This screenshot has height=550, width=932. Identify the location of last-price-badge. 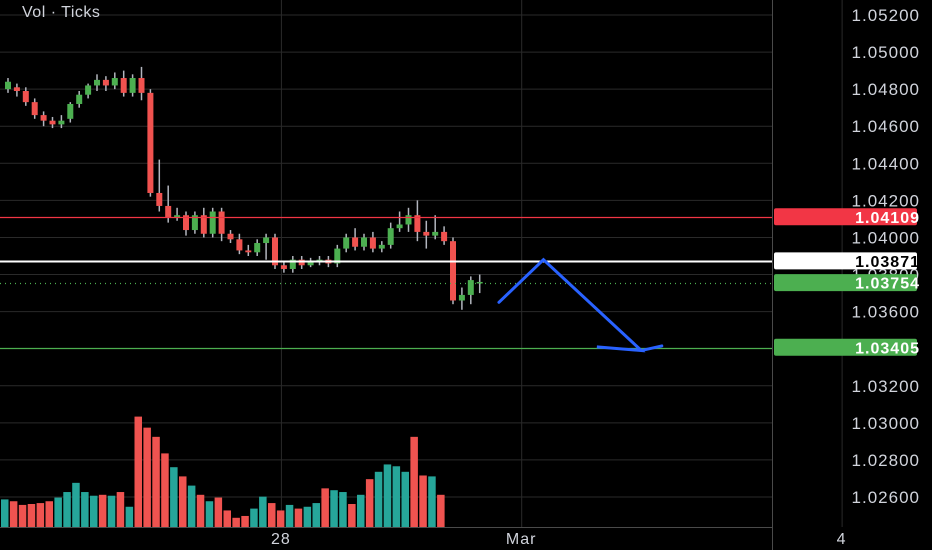
(845, 283).